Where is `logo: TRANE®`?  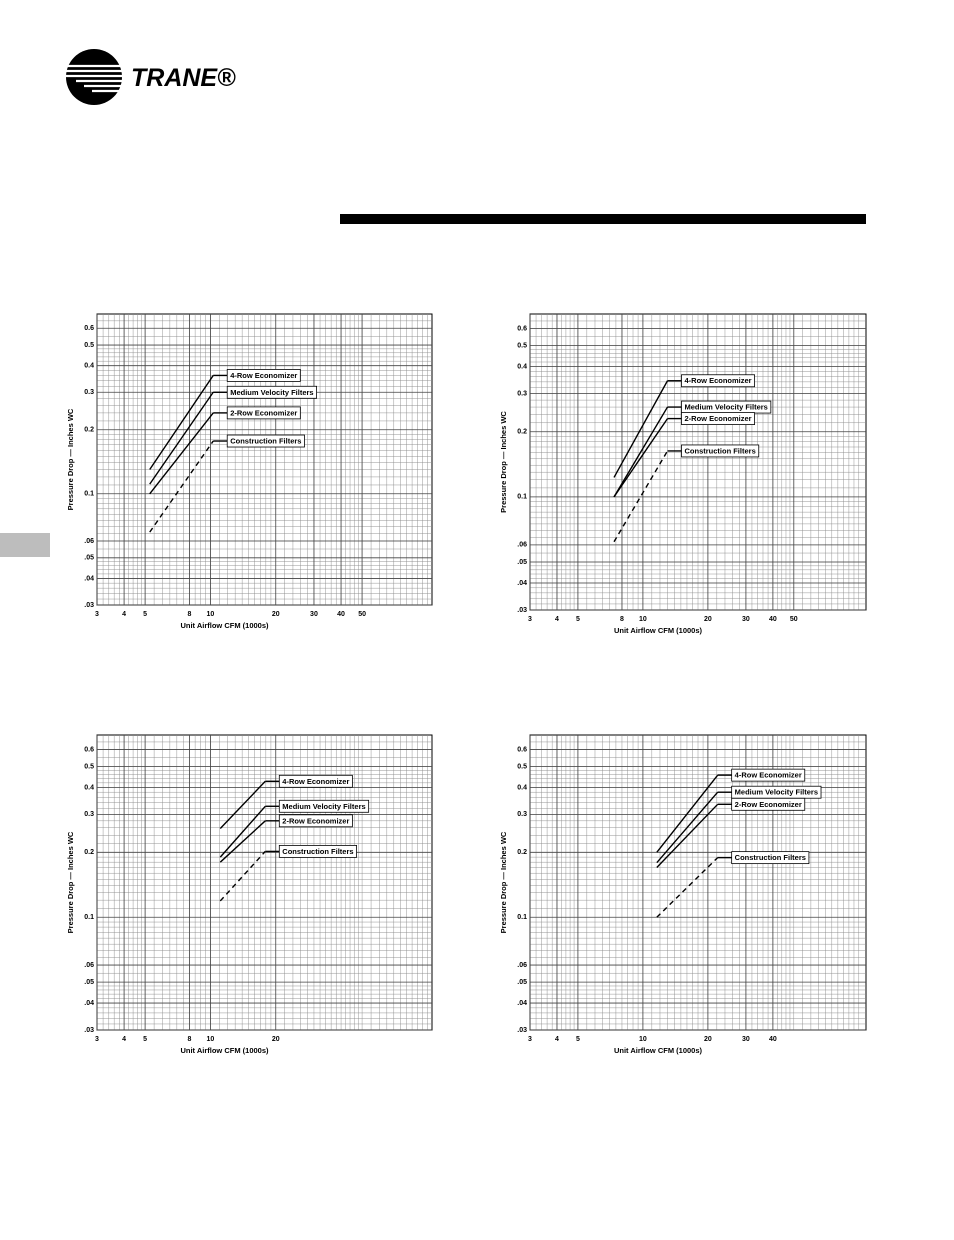 logo: TRANE® is located at coordinates (151, 77).